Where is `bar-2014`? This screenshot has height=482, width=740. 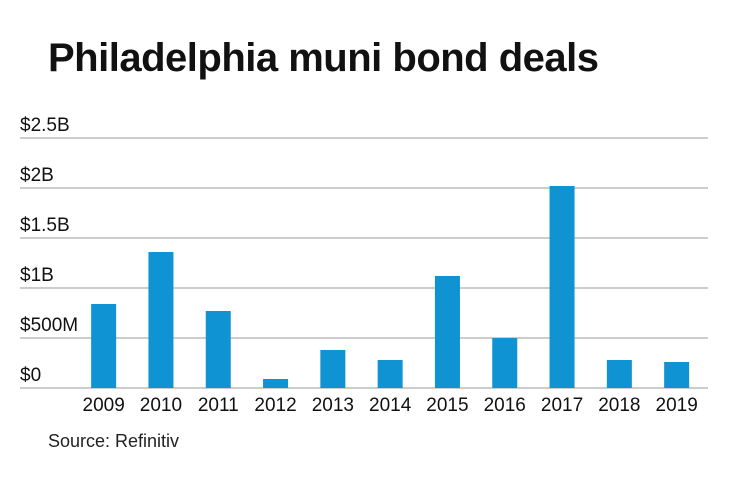 bar-2014 is located at coordinates (390, 374).